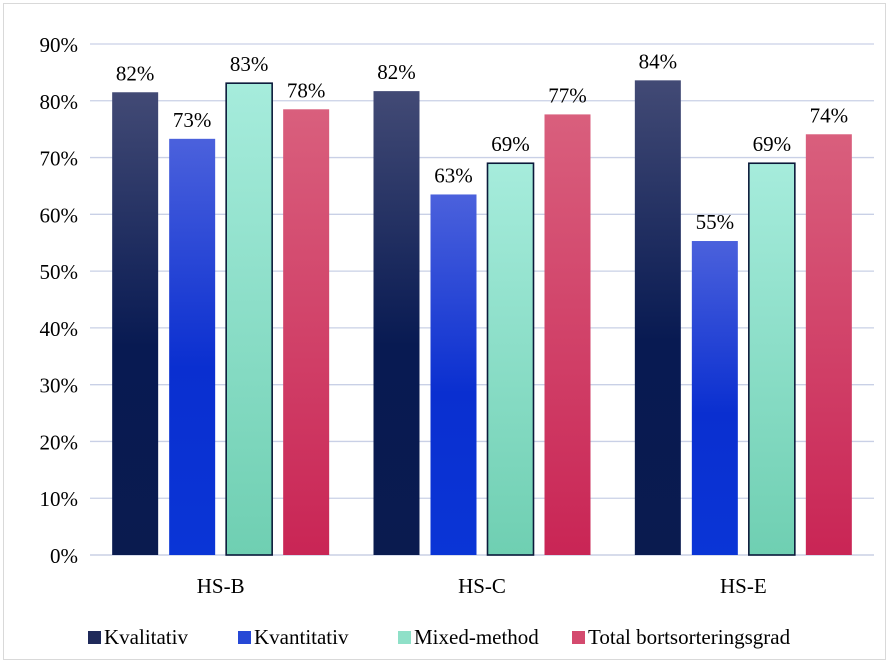 The width and height of the screenshot is (891, 666). What do you see at coordinates (249, 319) in the screenshot?
I see `bar-mixed-method-hs-b` at bounding box center [249, 319].